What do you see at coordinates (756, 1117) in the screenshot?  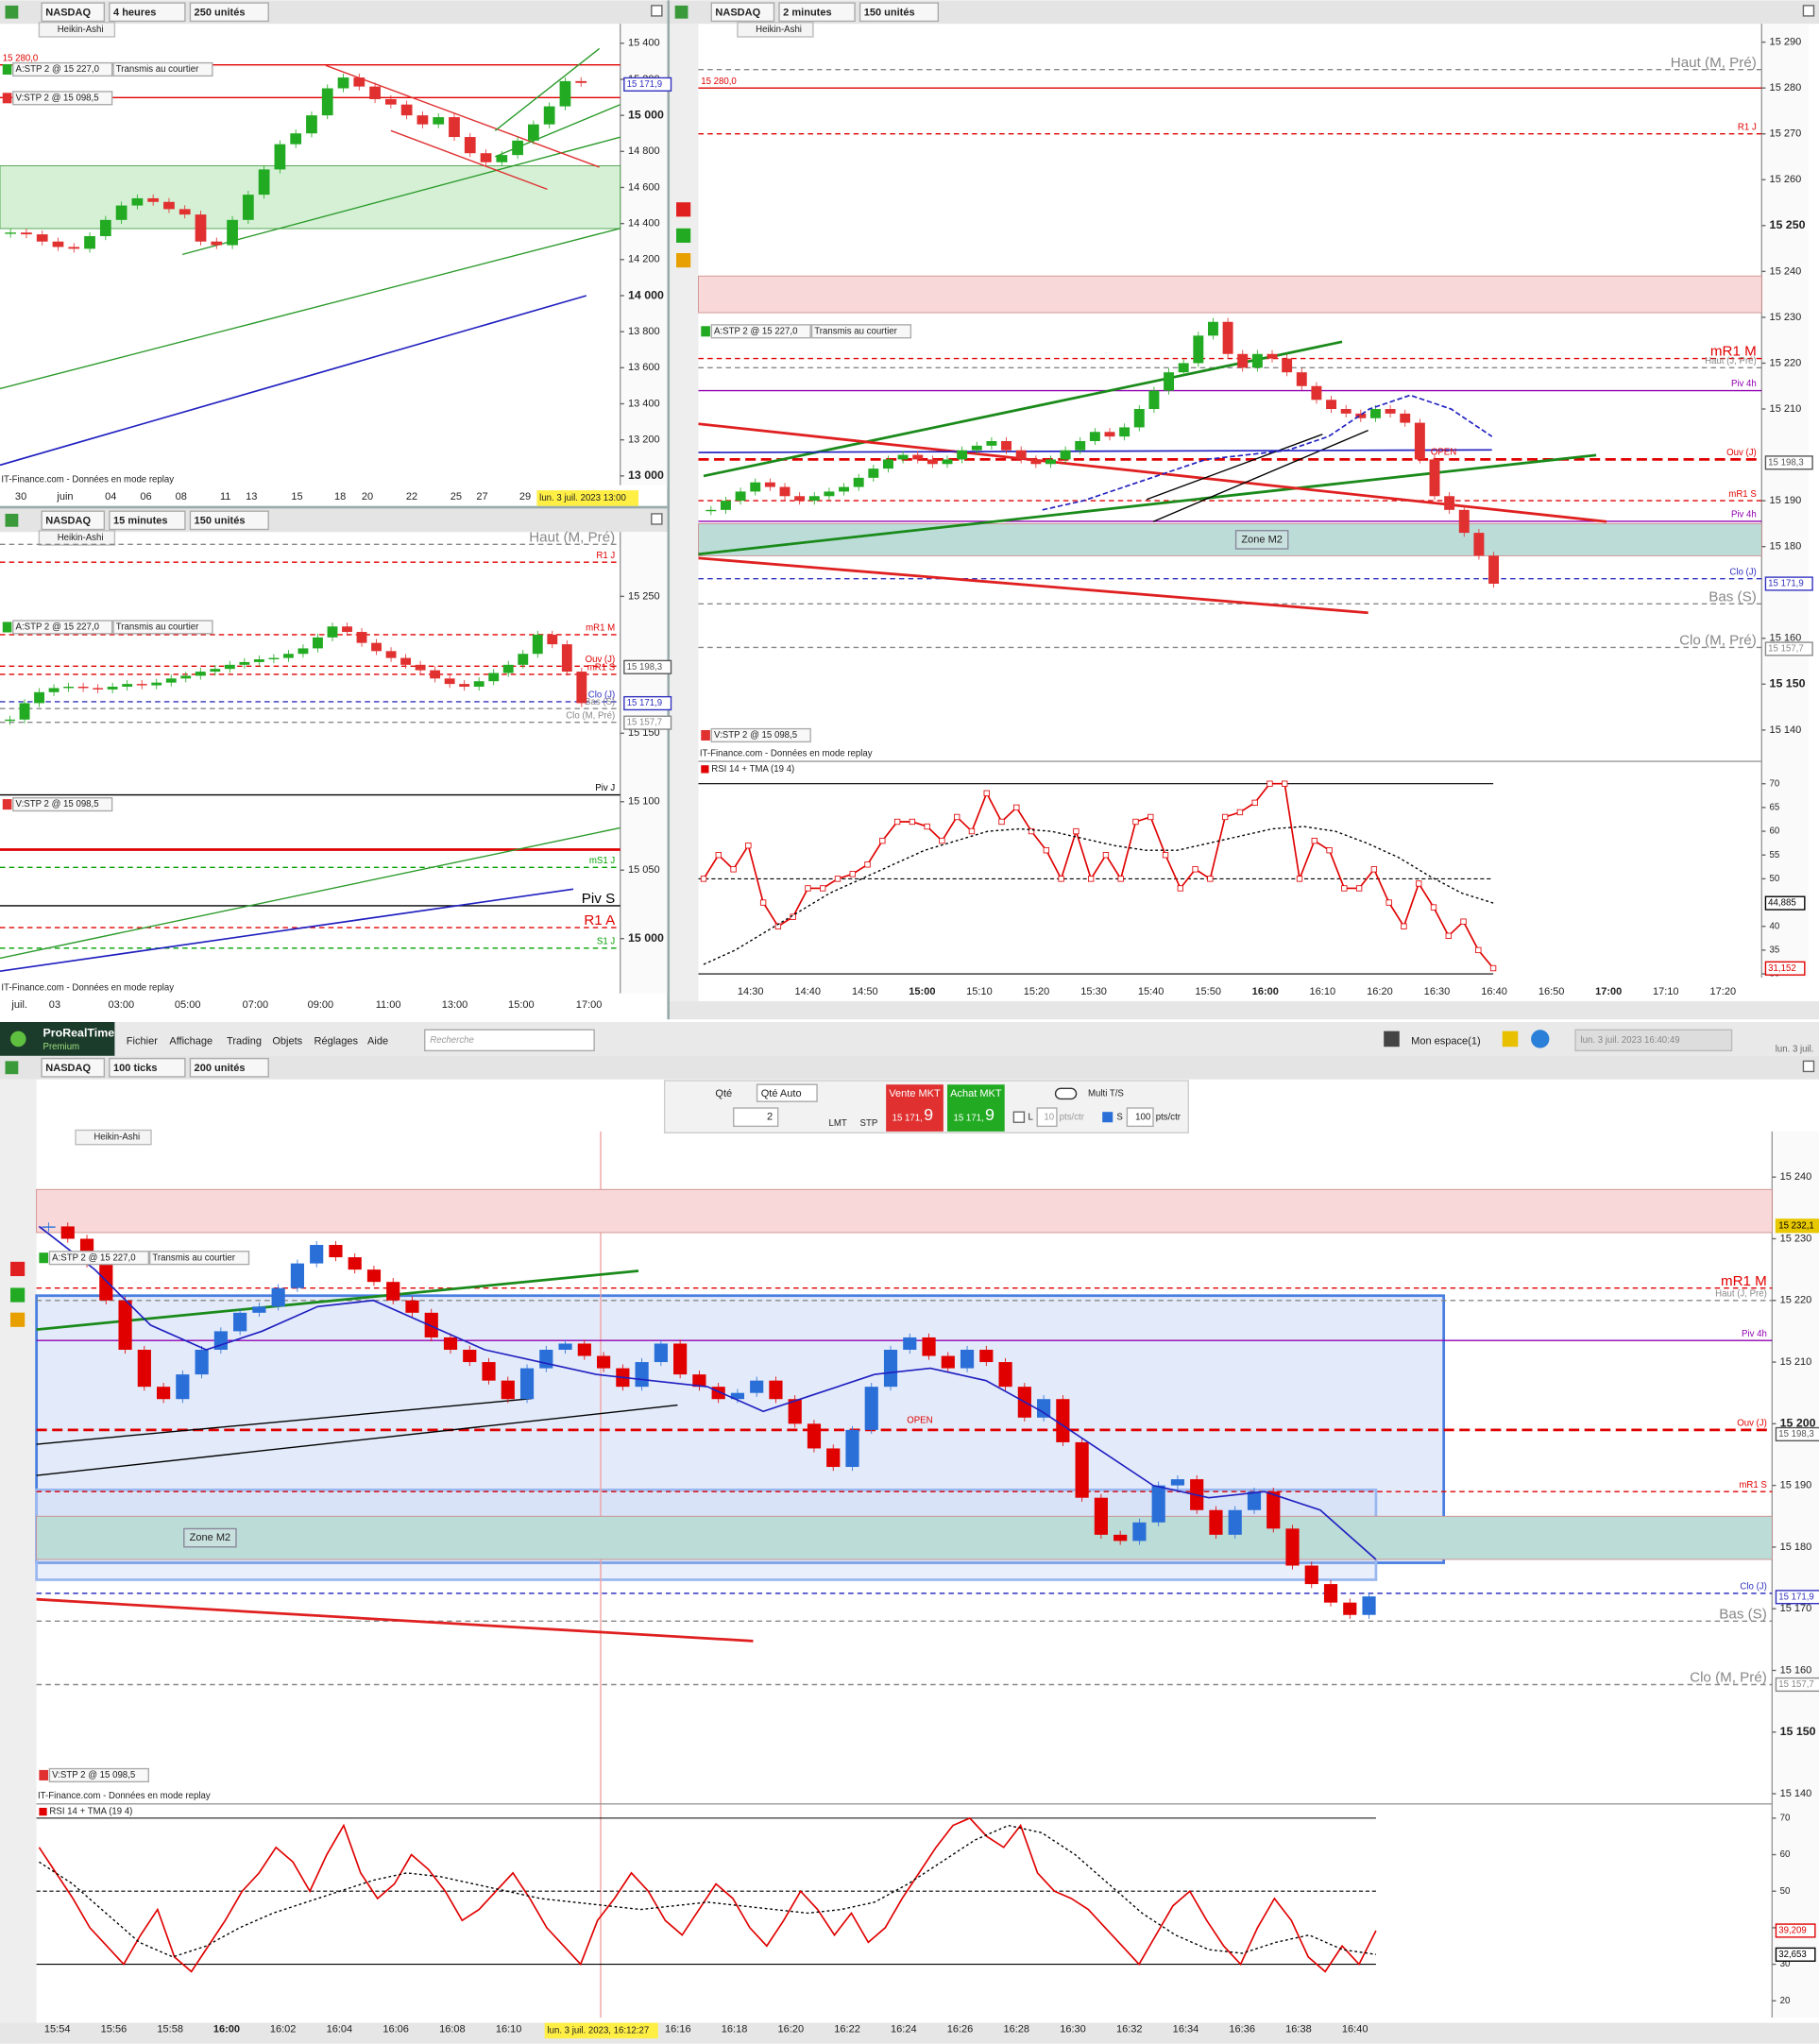 I see `qty-input` at bounding box center [756, 1117].